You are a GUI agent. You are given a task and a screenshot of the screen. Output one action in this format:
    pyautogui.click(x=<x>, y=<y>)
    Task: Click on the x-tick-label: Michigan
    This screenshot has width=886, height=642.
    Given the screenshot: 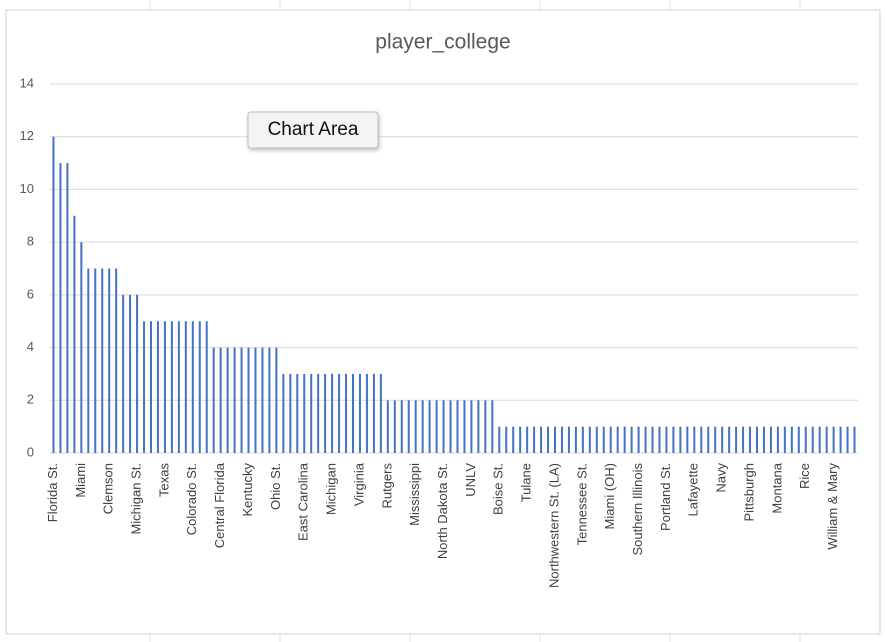 What is the action you would take?
    pyautogui.click(x=331, y=489)
    